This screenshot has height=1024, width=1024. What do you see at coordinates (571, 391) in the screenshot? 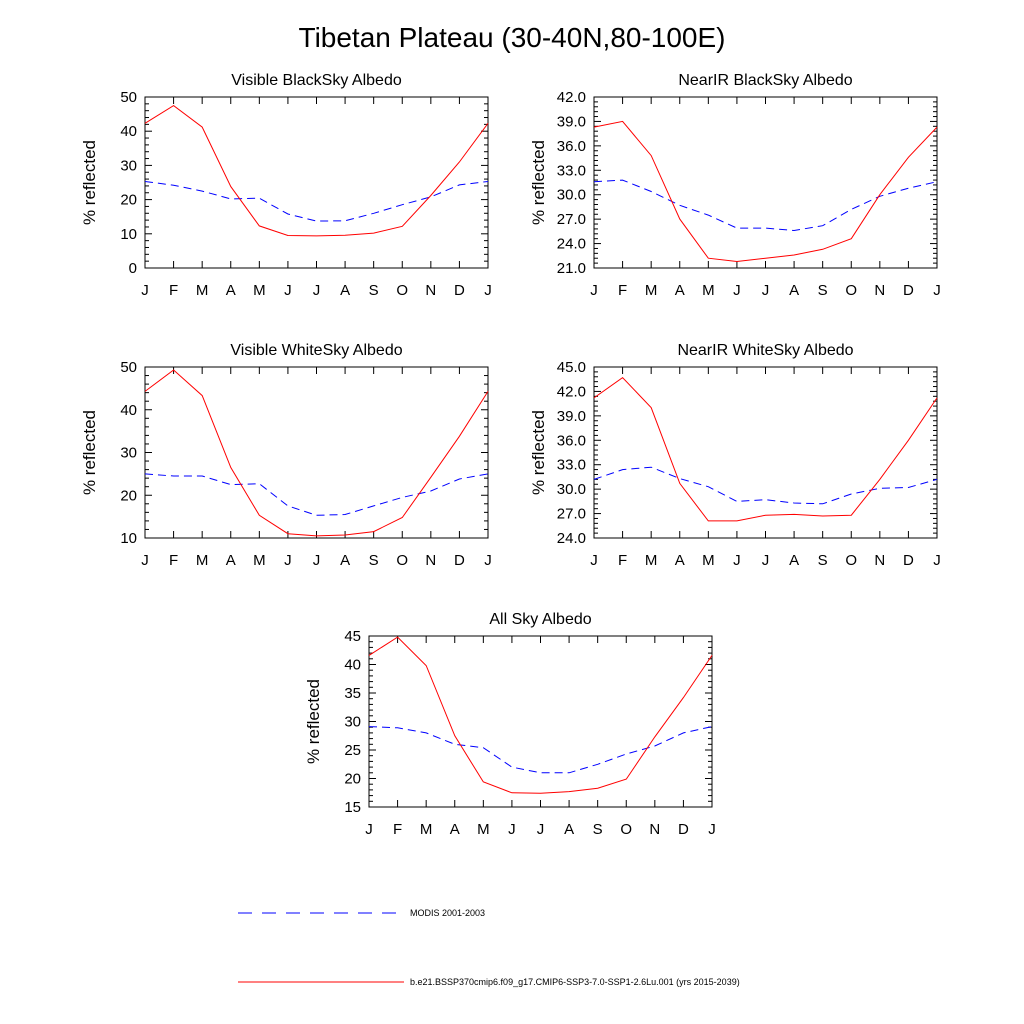
I see `y-tick-label: 42.0` at bounding box center [571, 391].